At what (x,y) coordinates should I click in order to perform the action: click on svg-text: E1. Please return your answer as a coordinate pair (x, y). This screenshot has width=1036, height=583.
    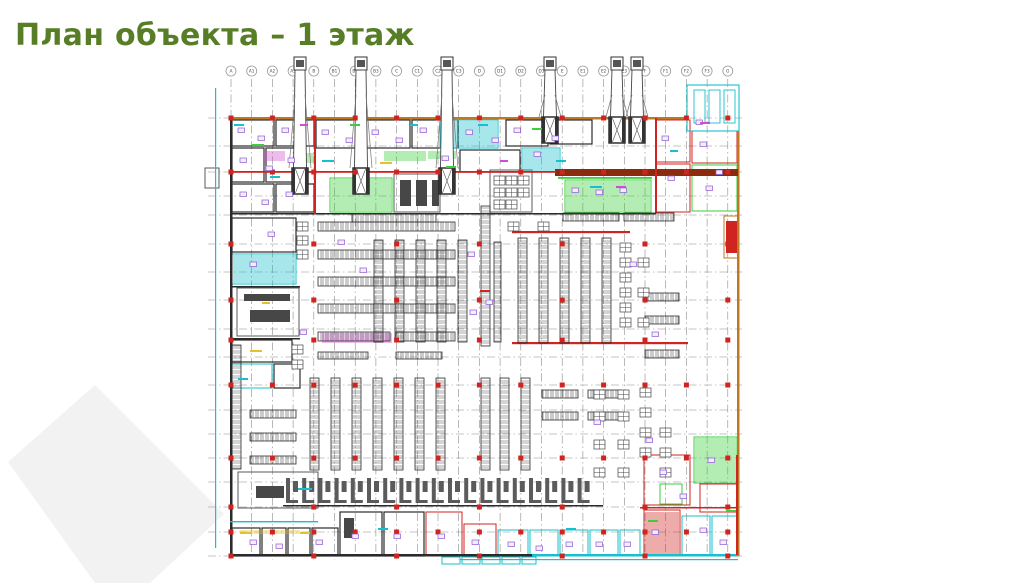
    Looking at the image, I should click on (583, 71).